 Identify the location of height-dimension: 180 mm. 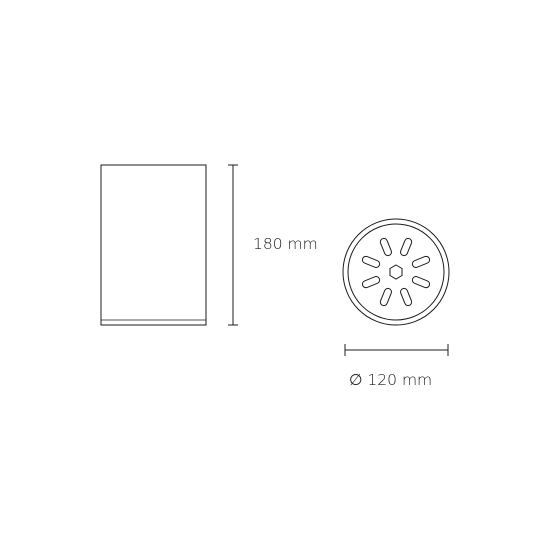
(273, 245).